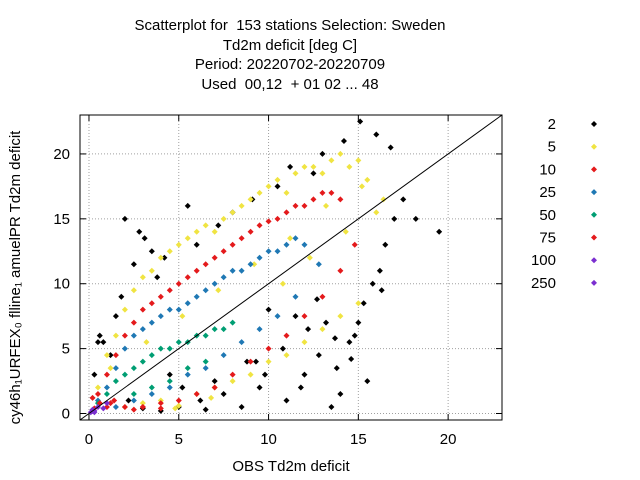 The image size is (640, 480). What do you see at coordinates (66, 349) in the screenshot?
I see `y-tick-label: 5` at bounding box center [66, 349].